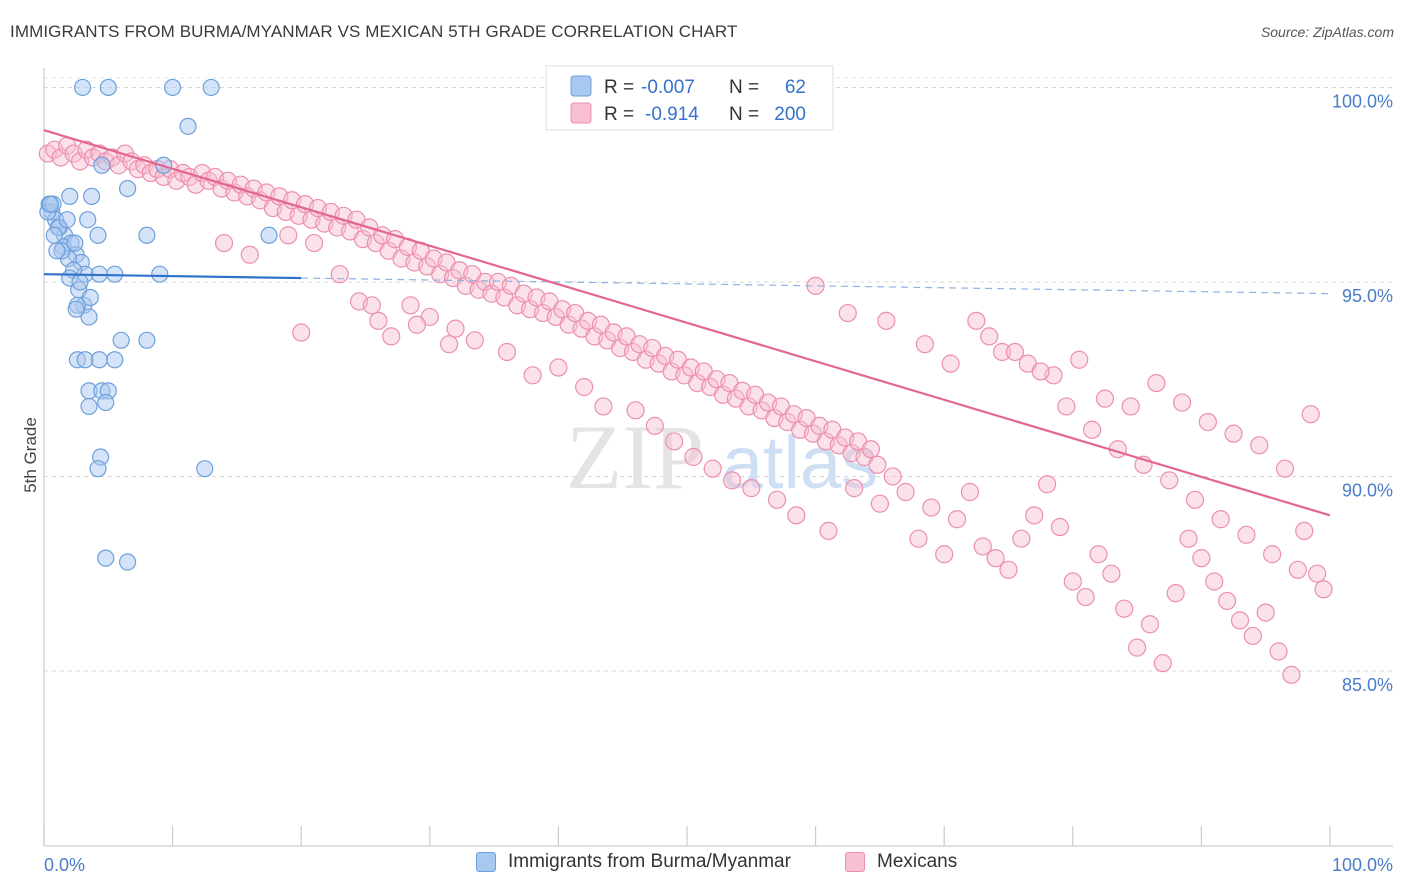 This screenshot has height=892, width=1406. What do you see at coordinates (64, 865) in the screenshot?
I see `x-tick-label: 0.0%` at bounding box center [64, 865].